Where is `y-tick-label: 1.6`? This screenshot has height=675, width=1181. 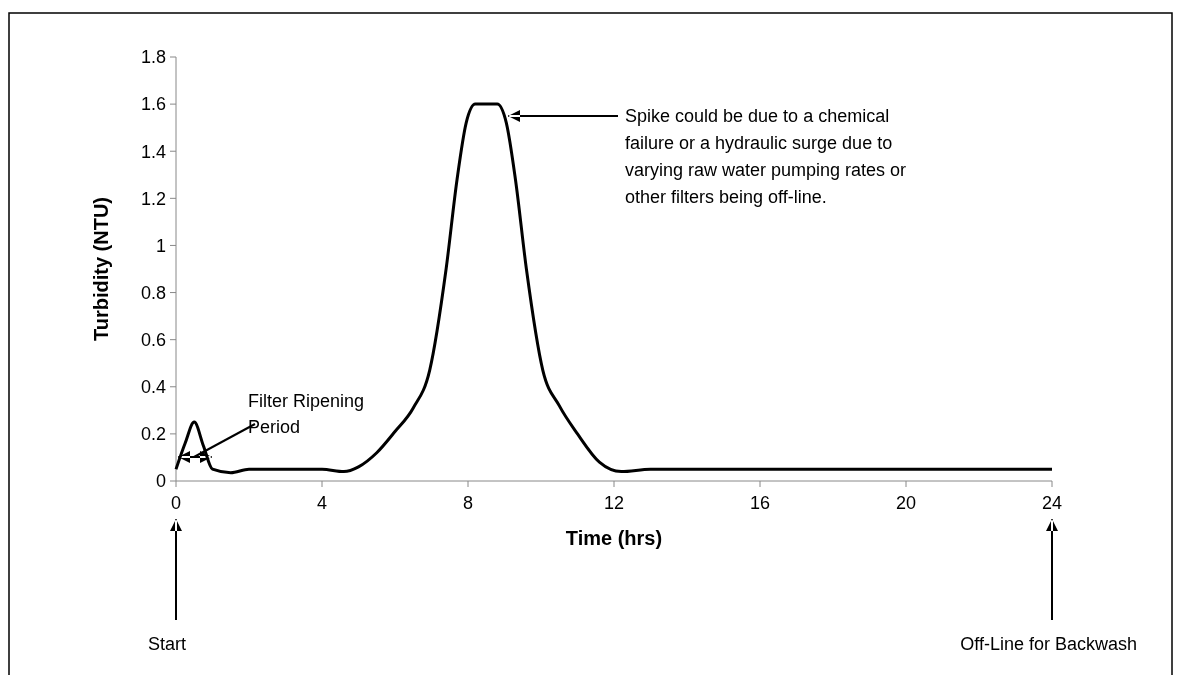 y-tick-label: 1.6 is located at coordinates (153, 104).